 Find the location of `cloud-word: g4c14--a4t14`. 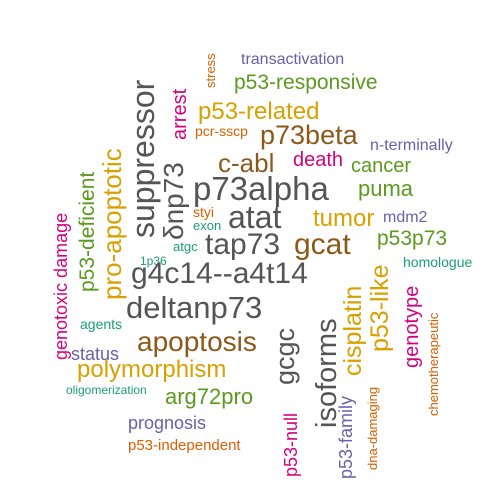

cloud-word: g4c14--a4t14 is located at coordinates (219, 273).